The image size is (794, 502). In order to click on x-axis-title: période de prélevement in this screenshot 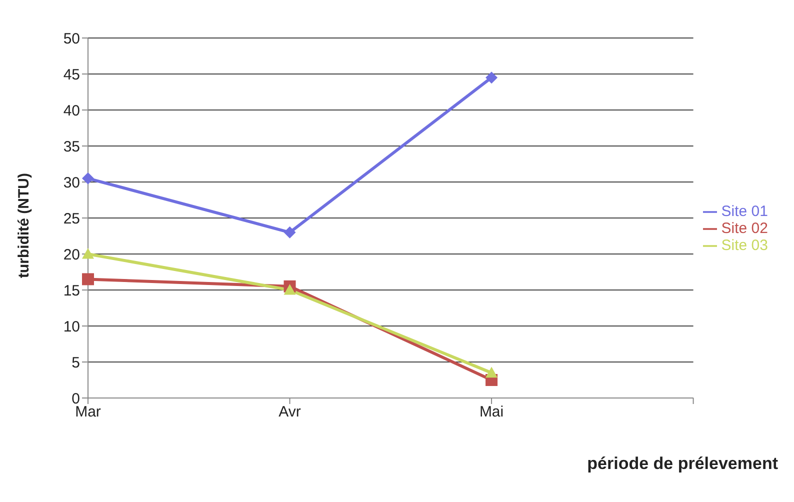, I will do `click(682, 464)`.